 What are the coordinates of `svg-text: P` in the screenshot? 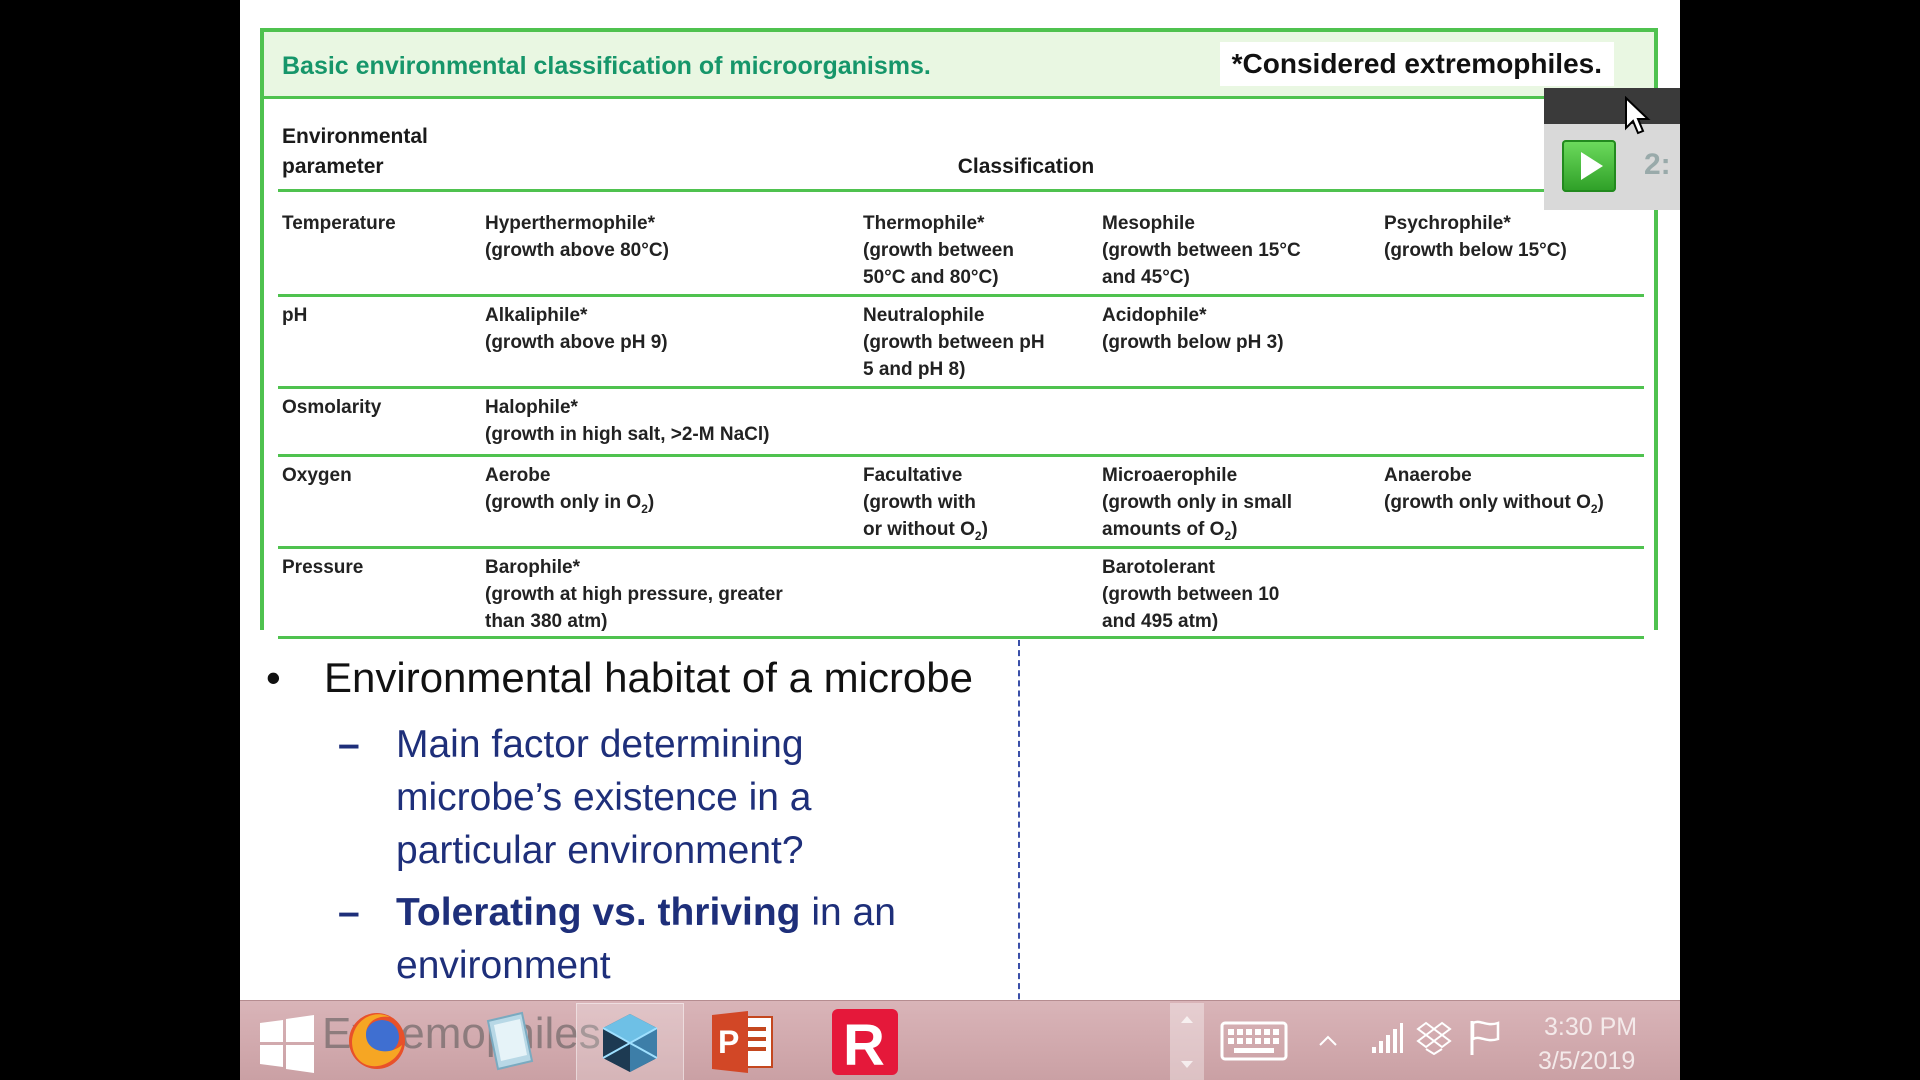 It's located at (728, 1042).